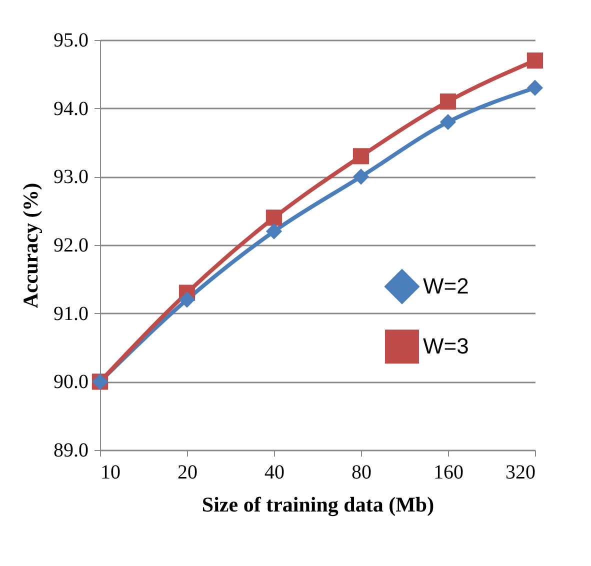  What do you see at coordinates (521, 473) in the screenshot?
I see `x-tick-label: 320` at bounding box center [521, 473].